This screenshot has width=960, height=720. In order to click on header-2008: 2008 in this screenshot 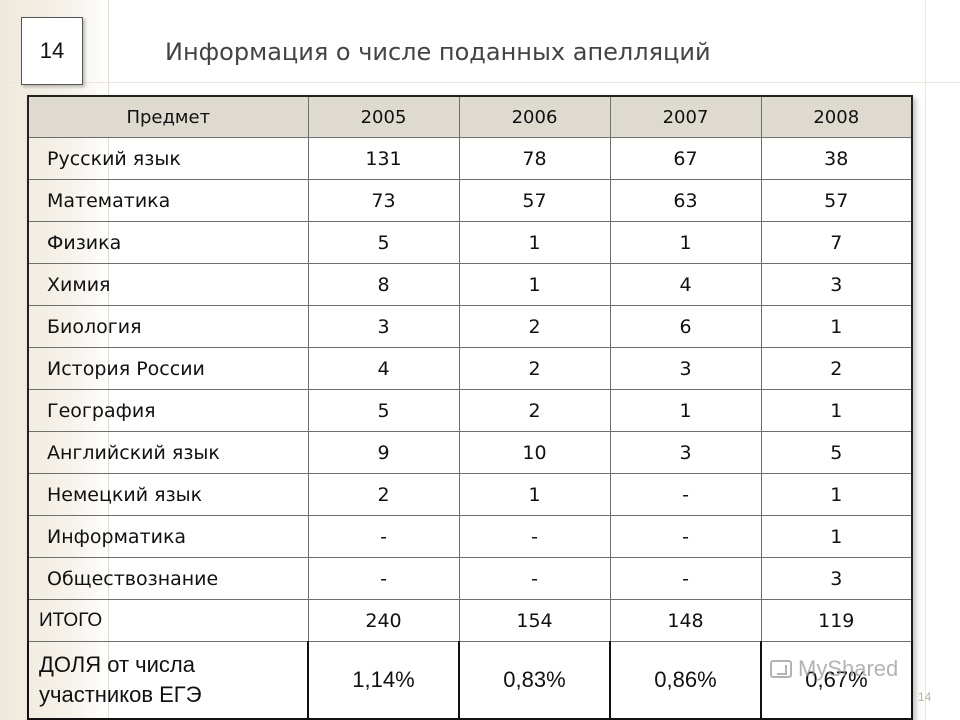, I will do `click(836, 116)`.